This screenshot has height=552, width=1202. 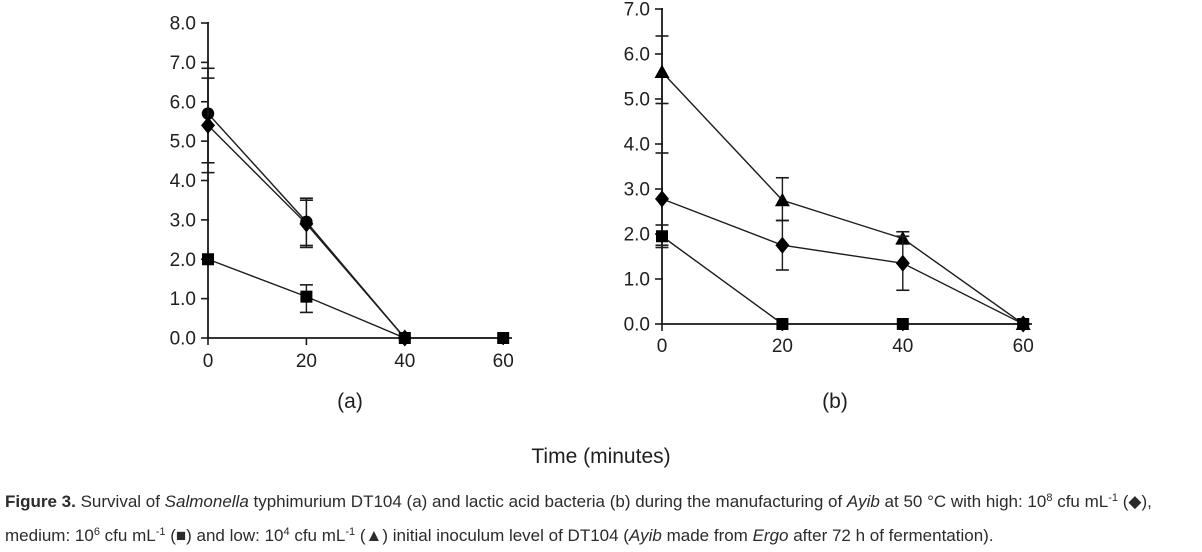 What do you see at coordinates (492, 535) in the screenshot?
I see `caption-segment: (▲) initial inoculum level of DT104 (` at bounding box center [492, 535].